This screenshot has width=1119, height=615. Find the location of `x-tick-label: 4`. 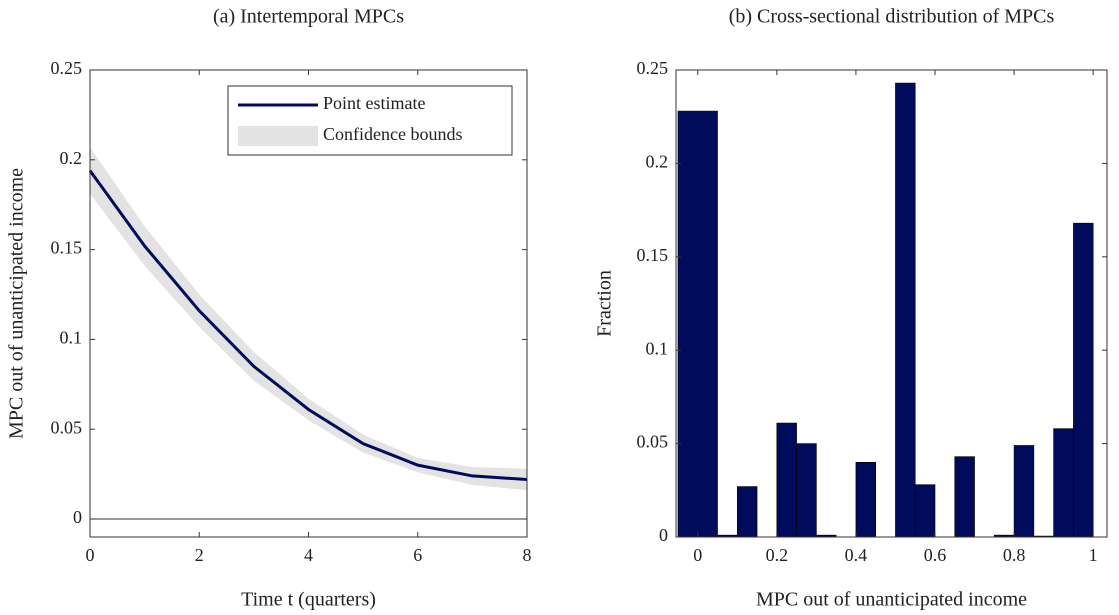

x-tick-label: 4 is located at coordinates (308, 555).